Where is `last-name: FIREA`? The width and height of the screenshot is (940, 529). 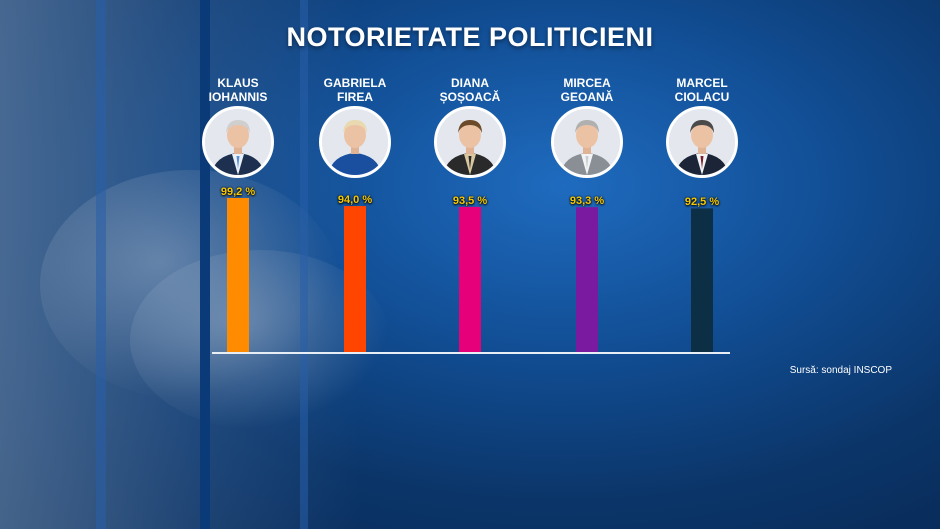
last-name: FIREA is located at coordinates (355, 97).